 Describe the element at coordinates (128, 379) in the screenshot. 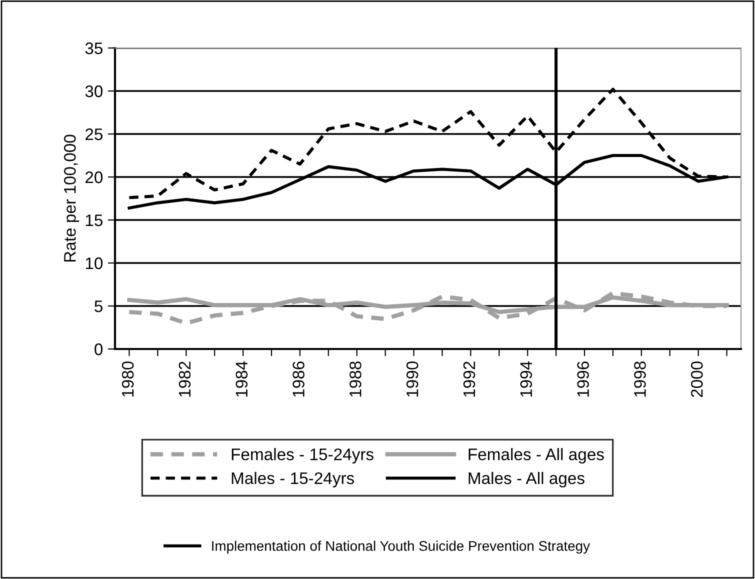

I see `x-tick-label: 1980` at that location.